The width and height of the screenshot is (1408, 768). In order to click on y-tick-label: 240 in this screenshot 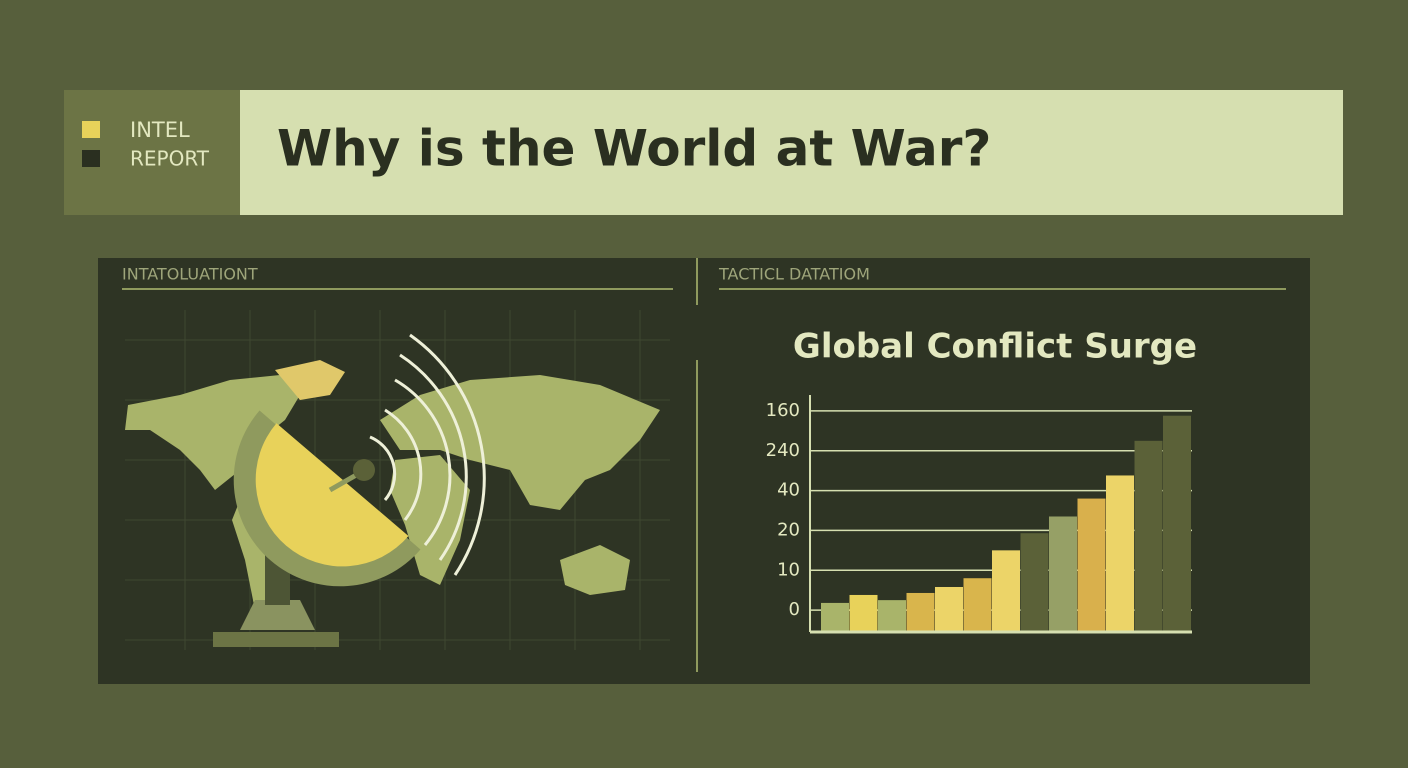, I will do `click(783, 450)`.